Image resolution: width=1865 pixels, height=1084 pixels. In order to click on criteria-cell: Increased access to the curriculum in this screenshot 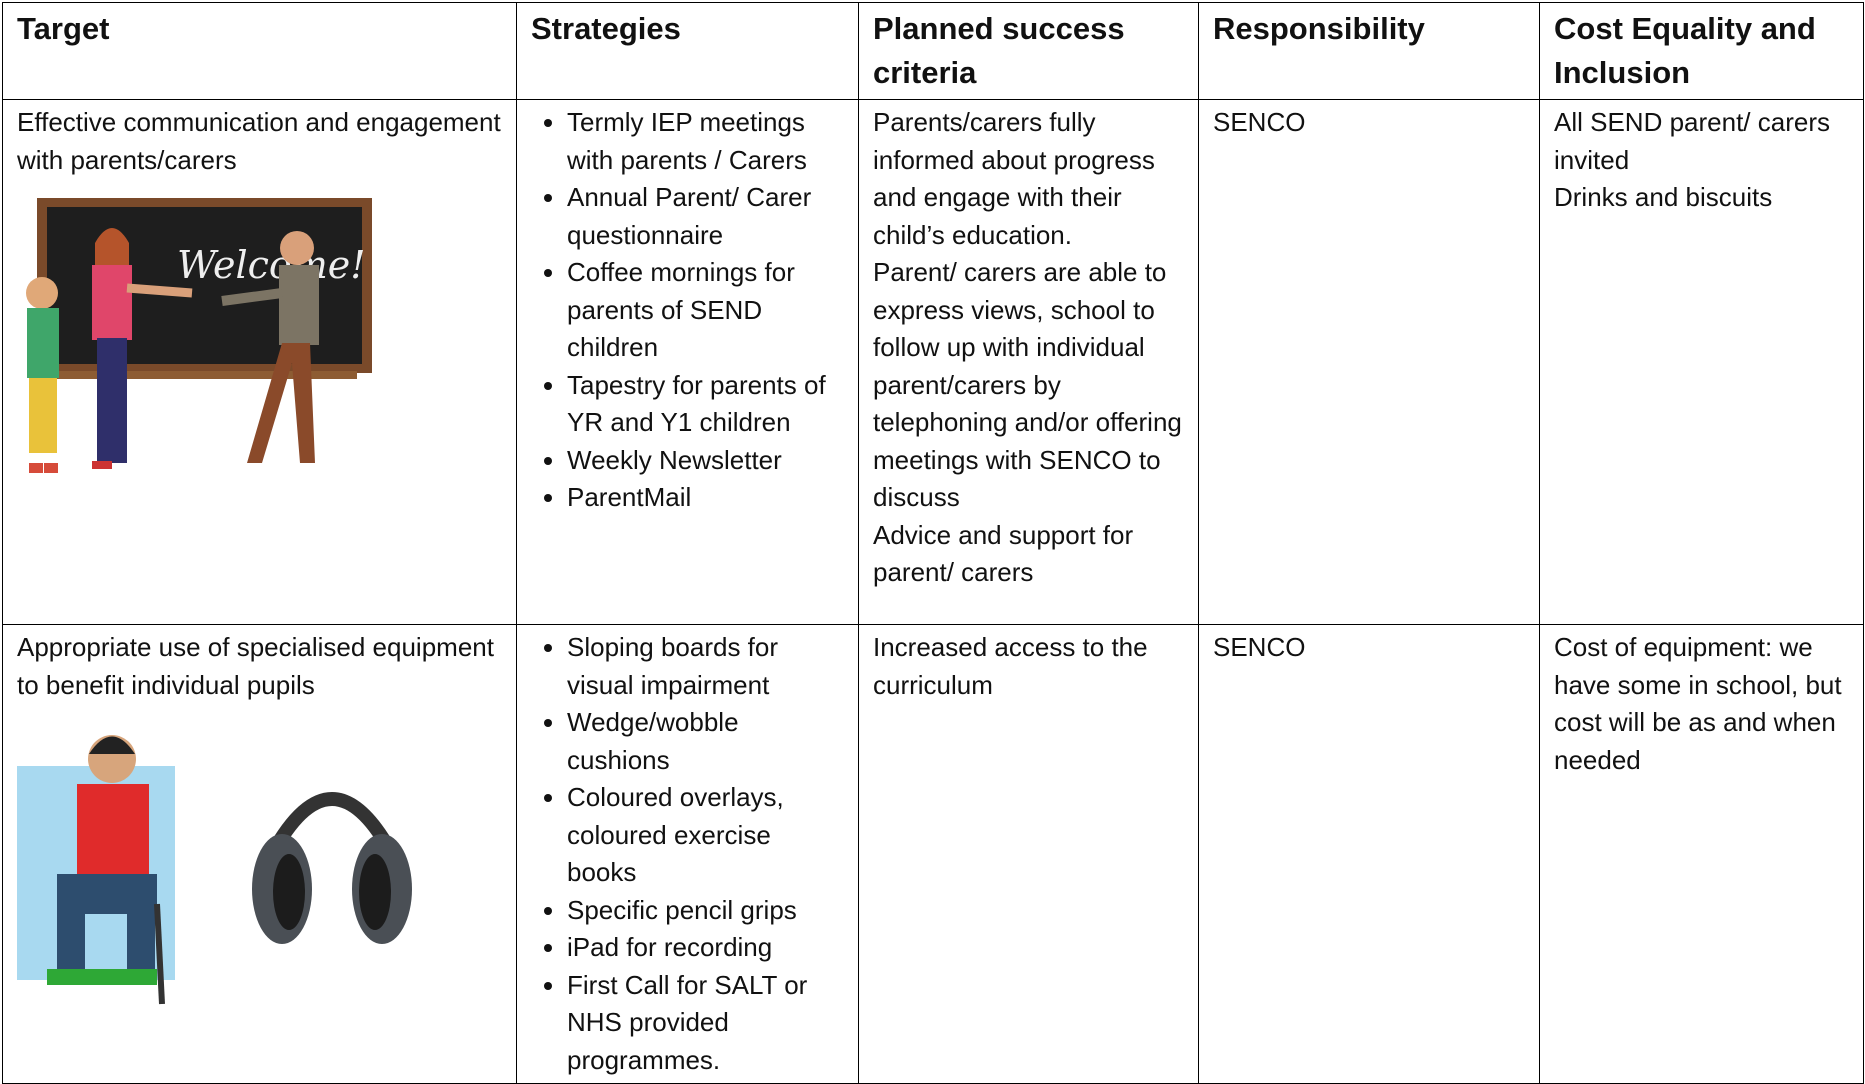, I will do `click(1028, 854)`.